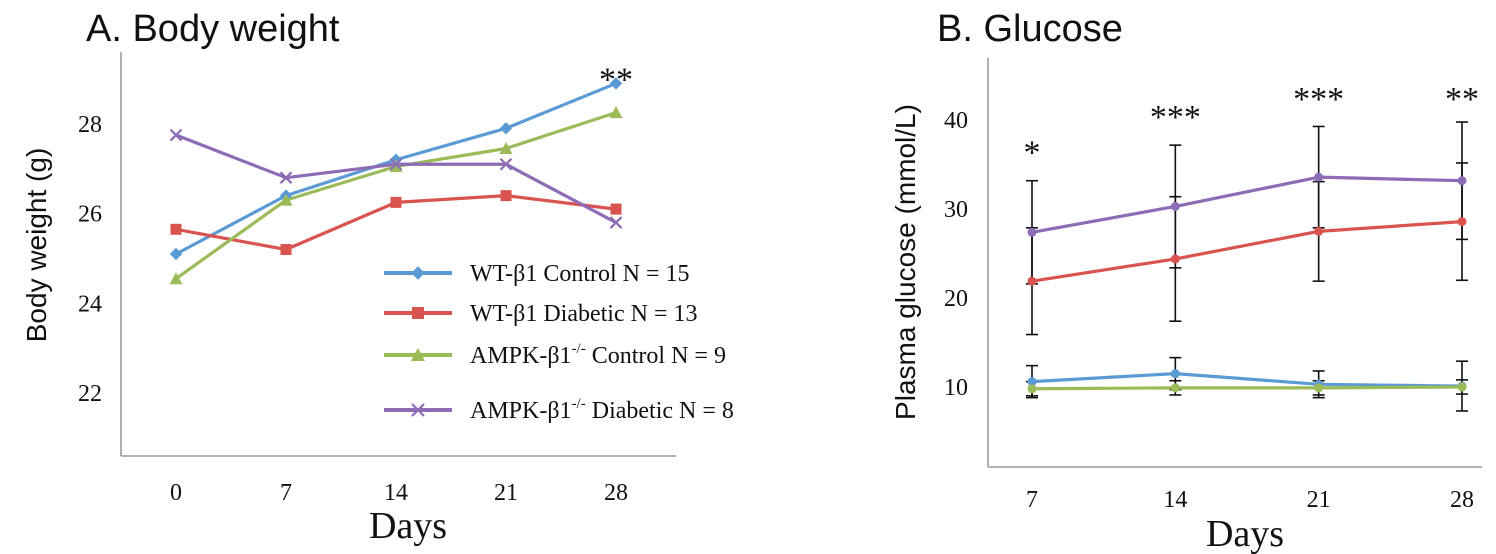  What do you see at coordinates (956, 121) in the screenshot?
I see `panel-b-y-tick-label: 40` at bounding box center [956, 121].